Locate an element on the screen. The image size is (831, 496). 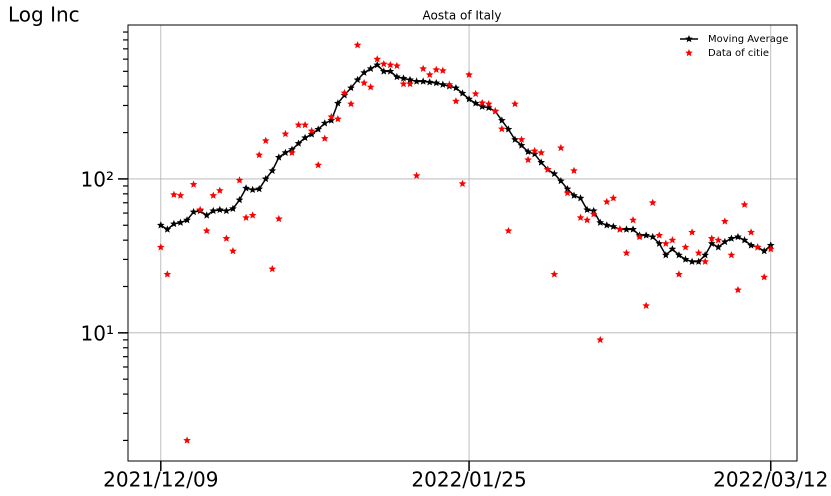
y-tick-label: 10¹ is located at coordinates (97, 333).